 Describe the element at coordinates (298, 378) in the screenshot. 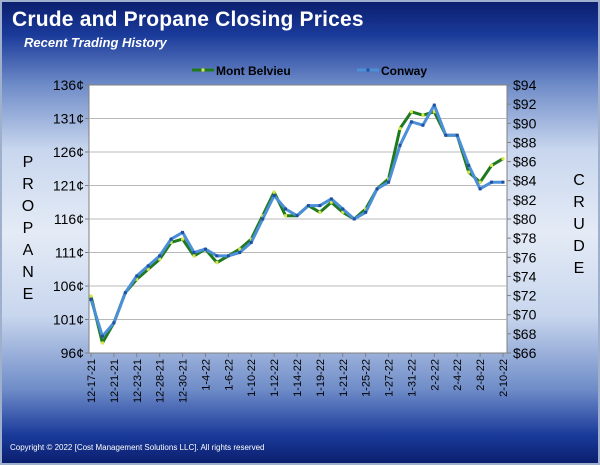

I see `x-tick-label: 1-14-22` at that location.